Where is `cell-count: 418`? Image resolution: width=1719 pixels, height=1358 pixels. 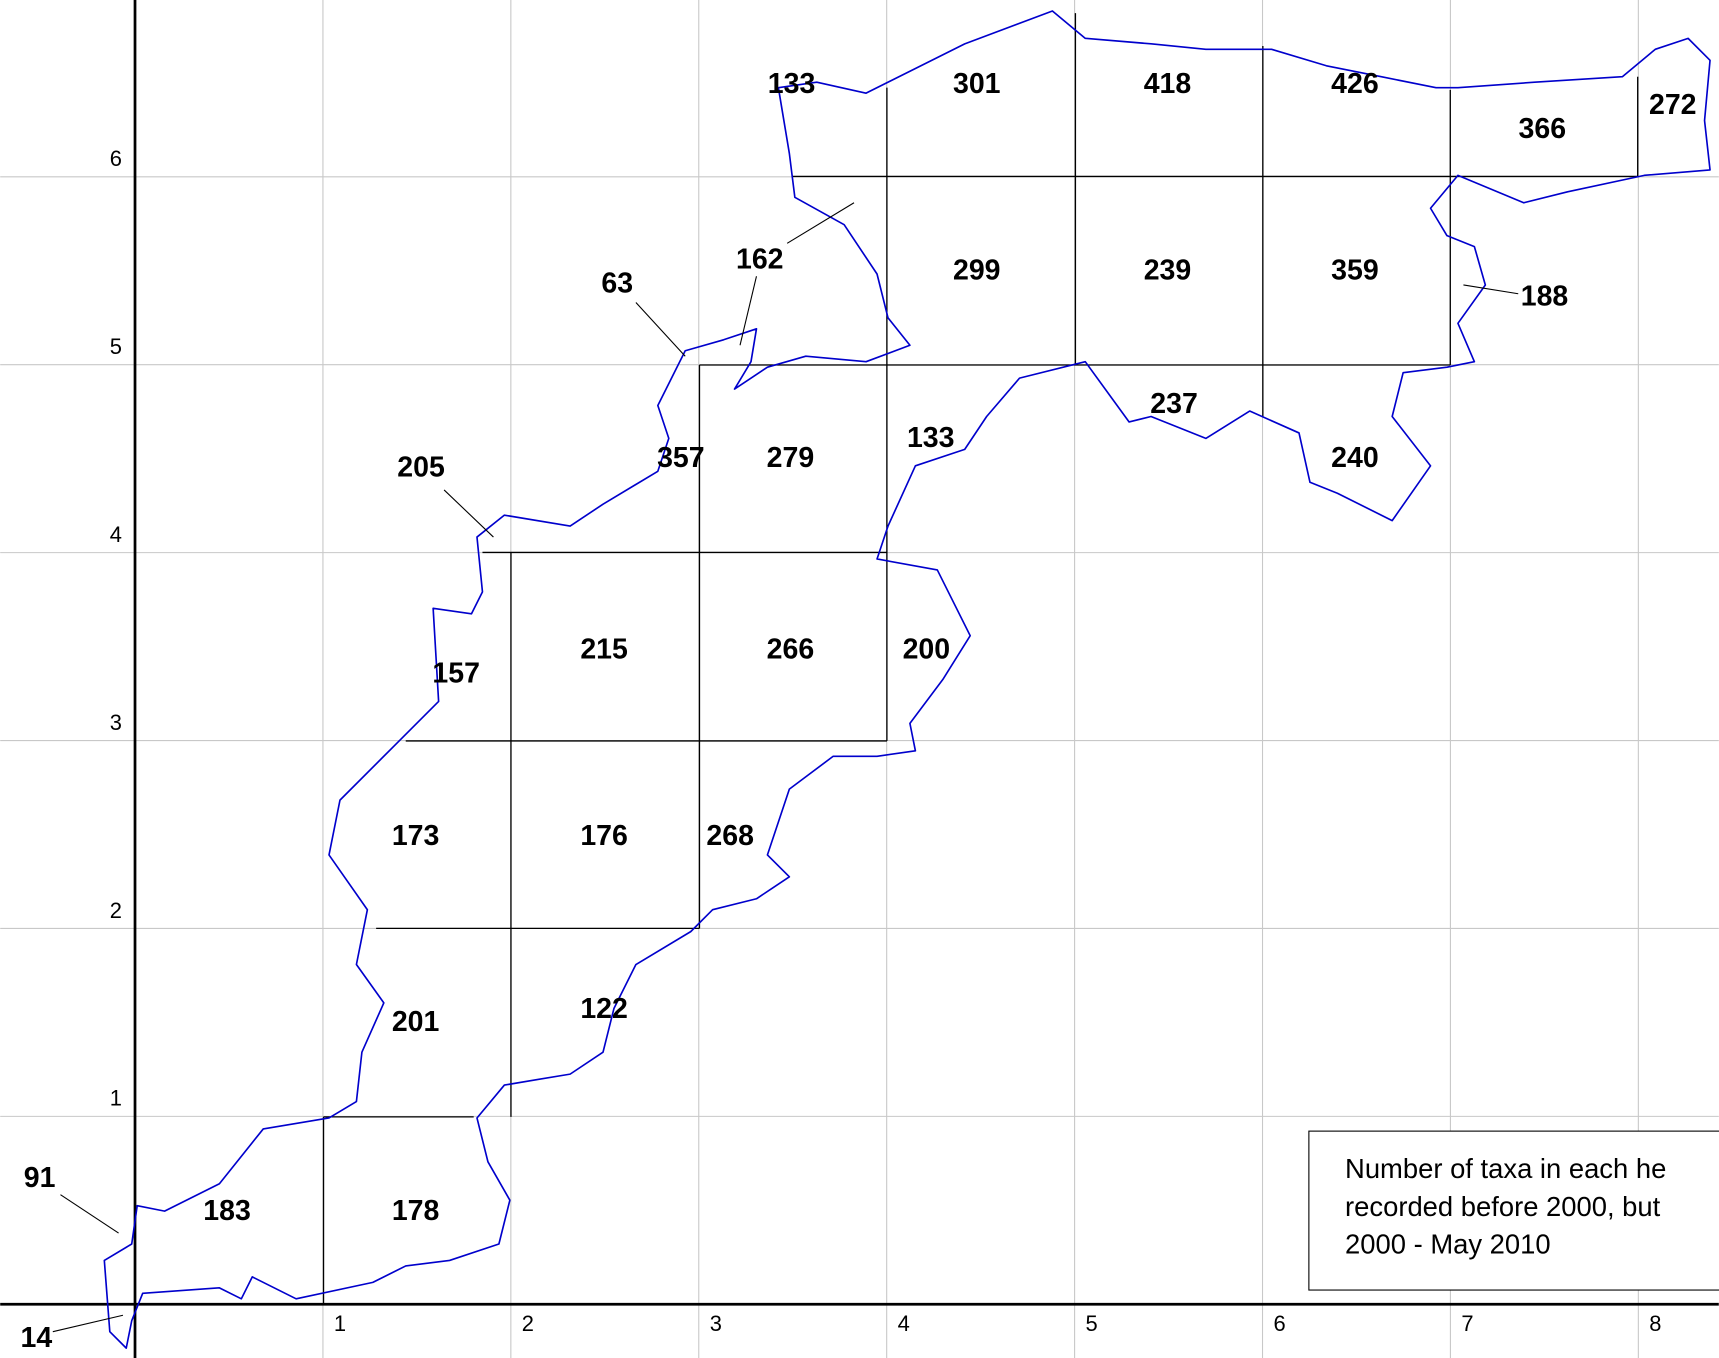 cell-count: 418 is located at coordinates (1168, 84).